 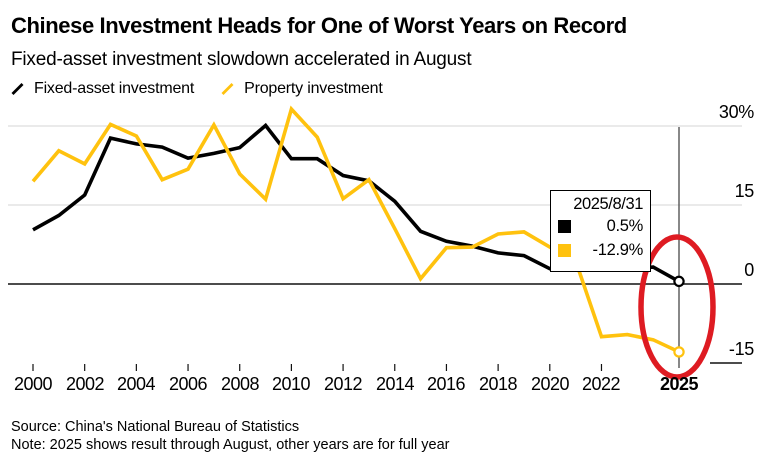 I want to click on legend-item-fixed-asset: Fixed-asset investment, so click(x=102, y=89).